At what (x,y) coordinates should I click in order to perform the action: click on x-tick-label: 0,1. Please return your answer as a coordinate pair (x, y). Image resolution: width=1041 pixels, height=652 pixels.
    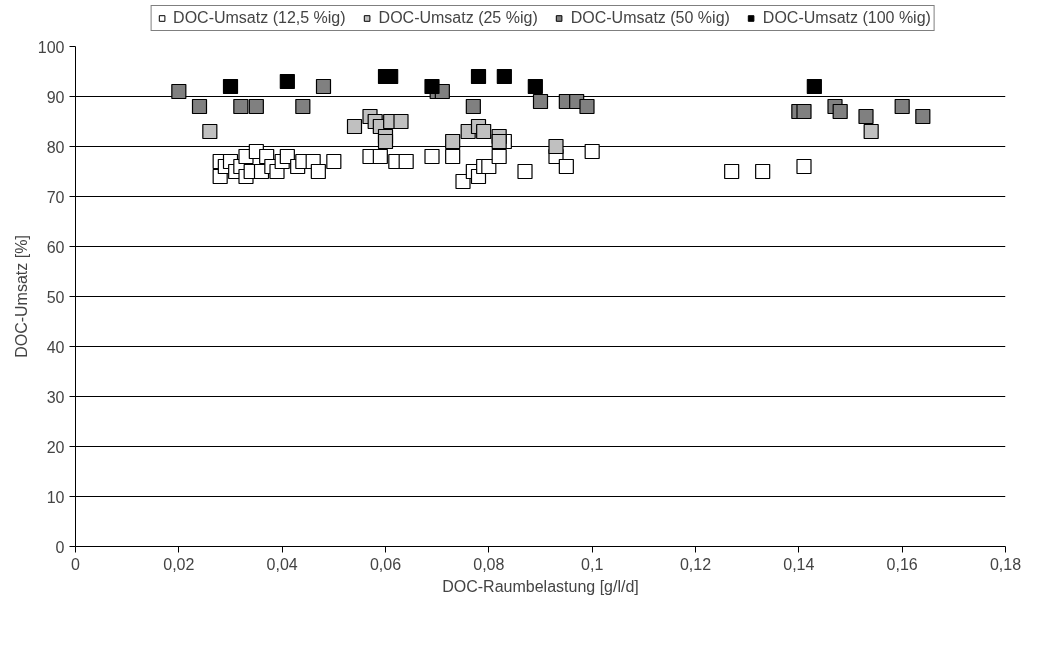
    Looking at the image, I should click on (592, 564).